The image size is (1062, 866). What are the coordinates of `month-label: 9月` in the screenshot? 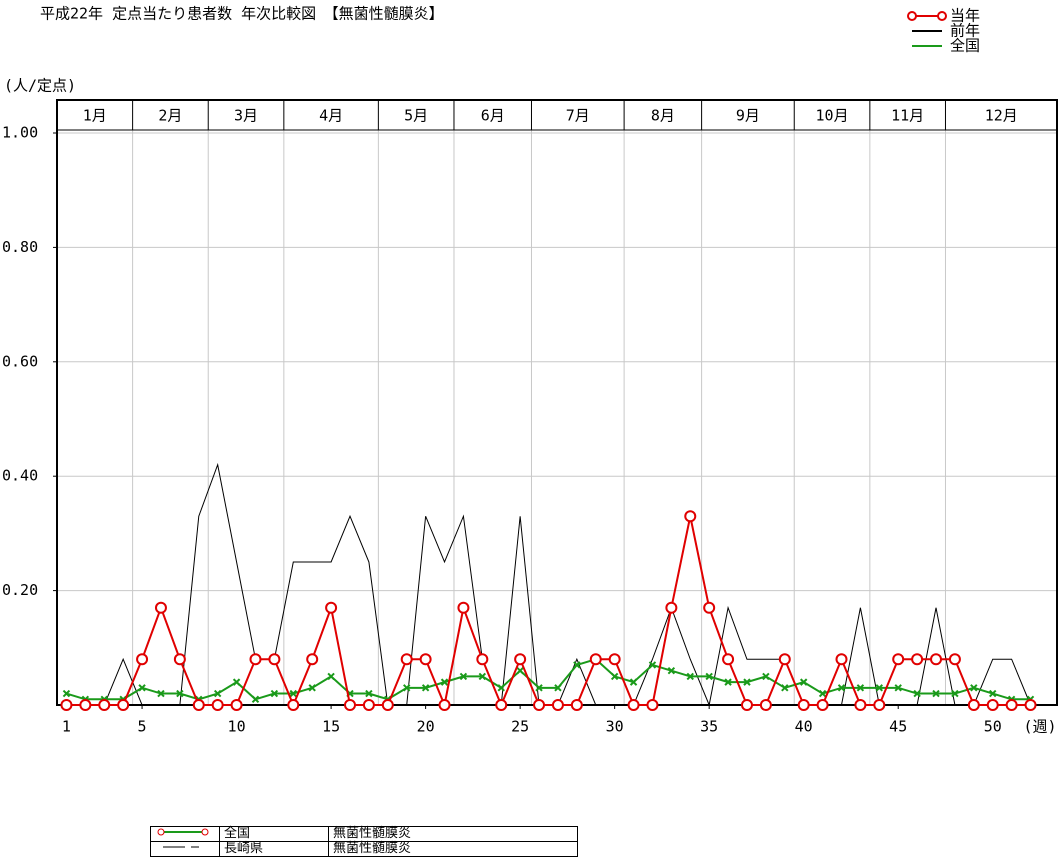 It's located at (748, 116).